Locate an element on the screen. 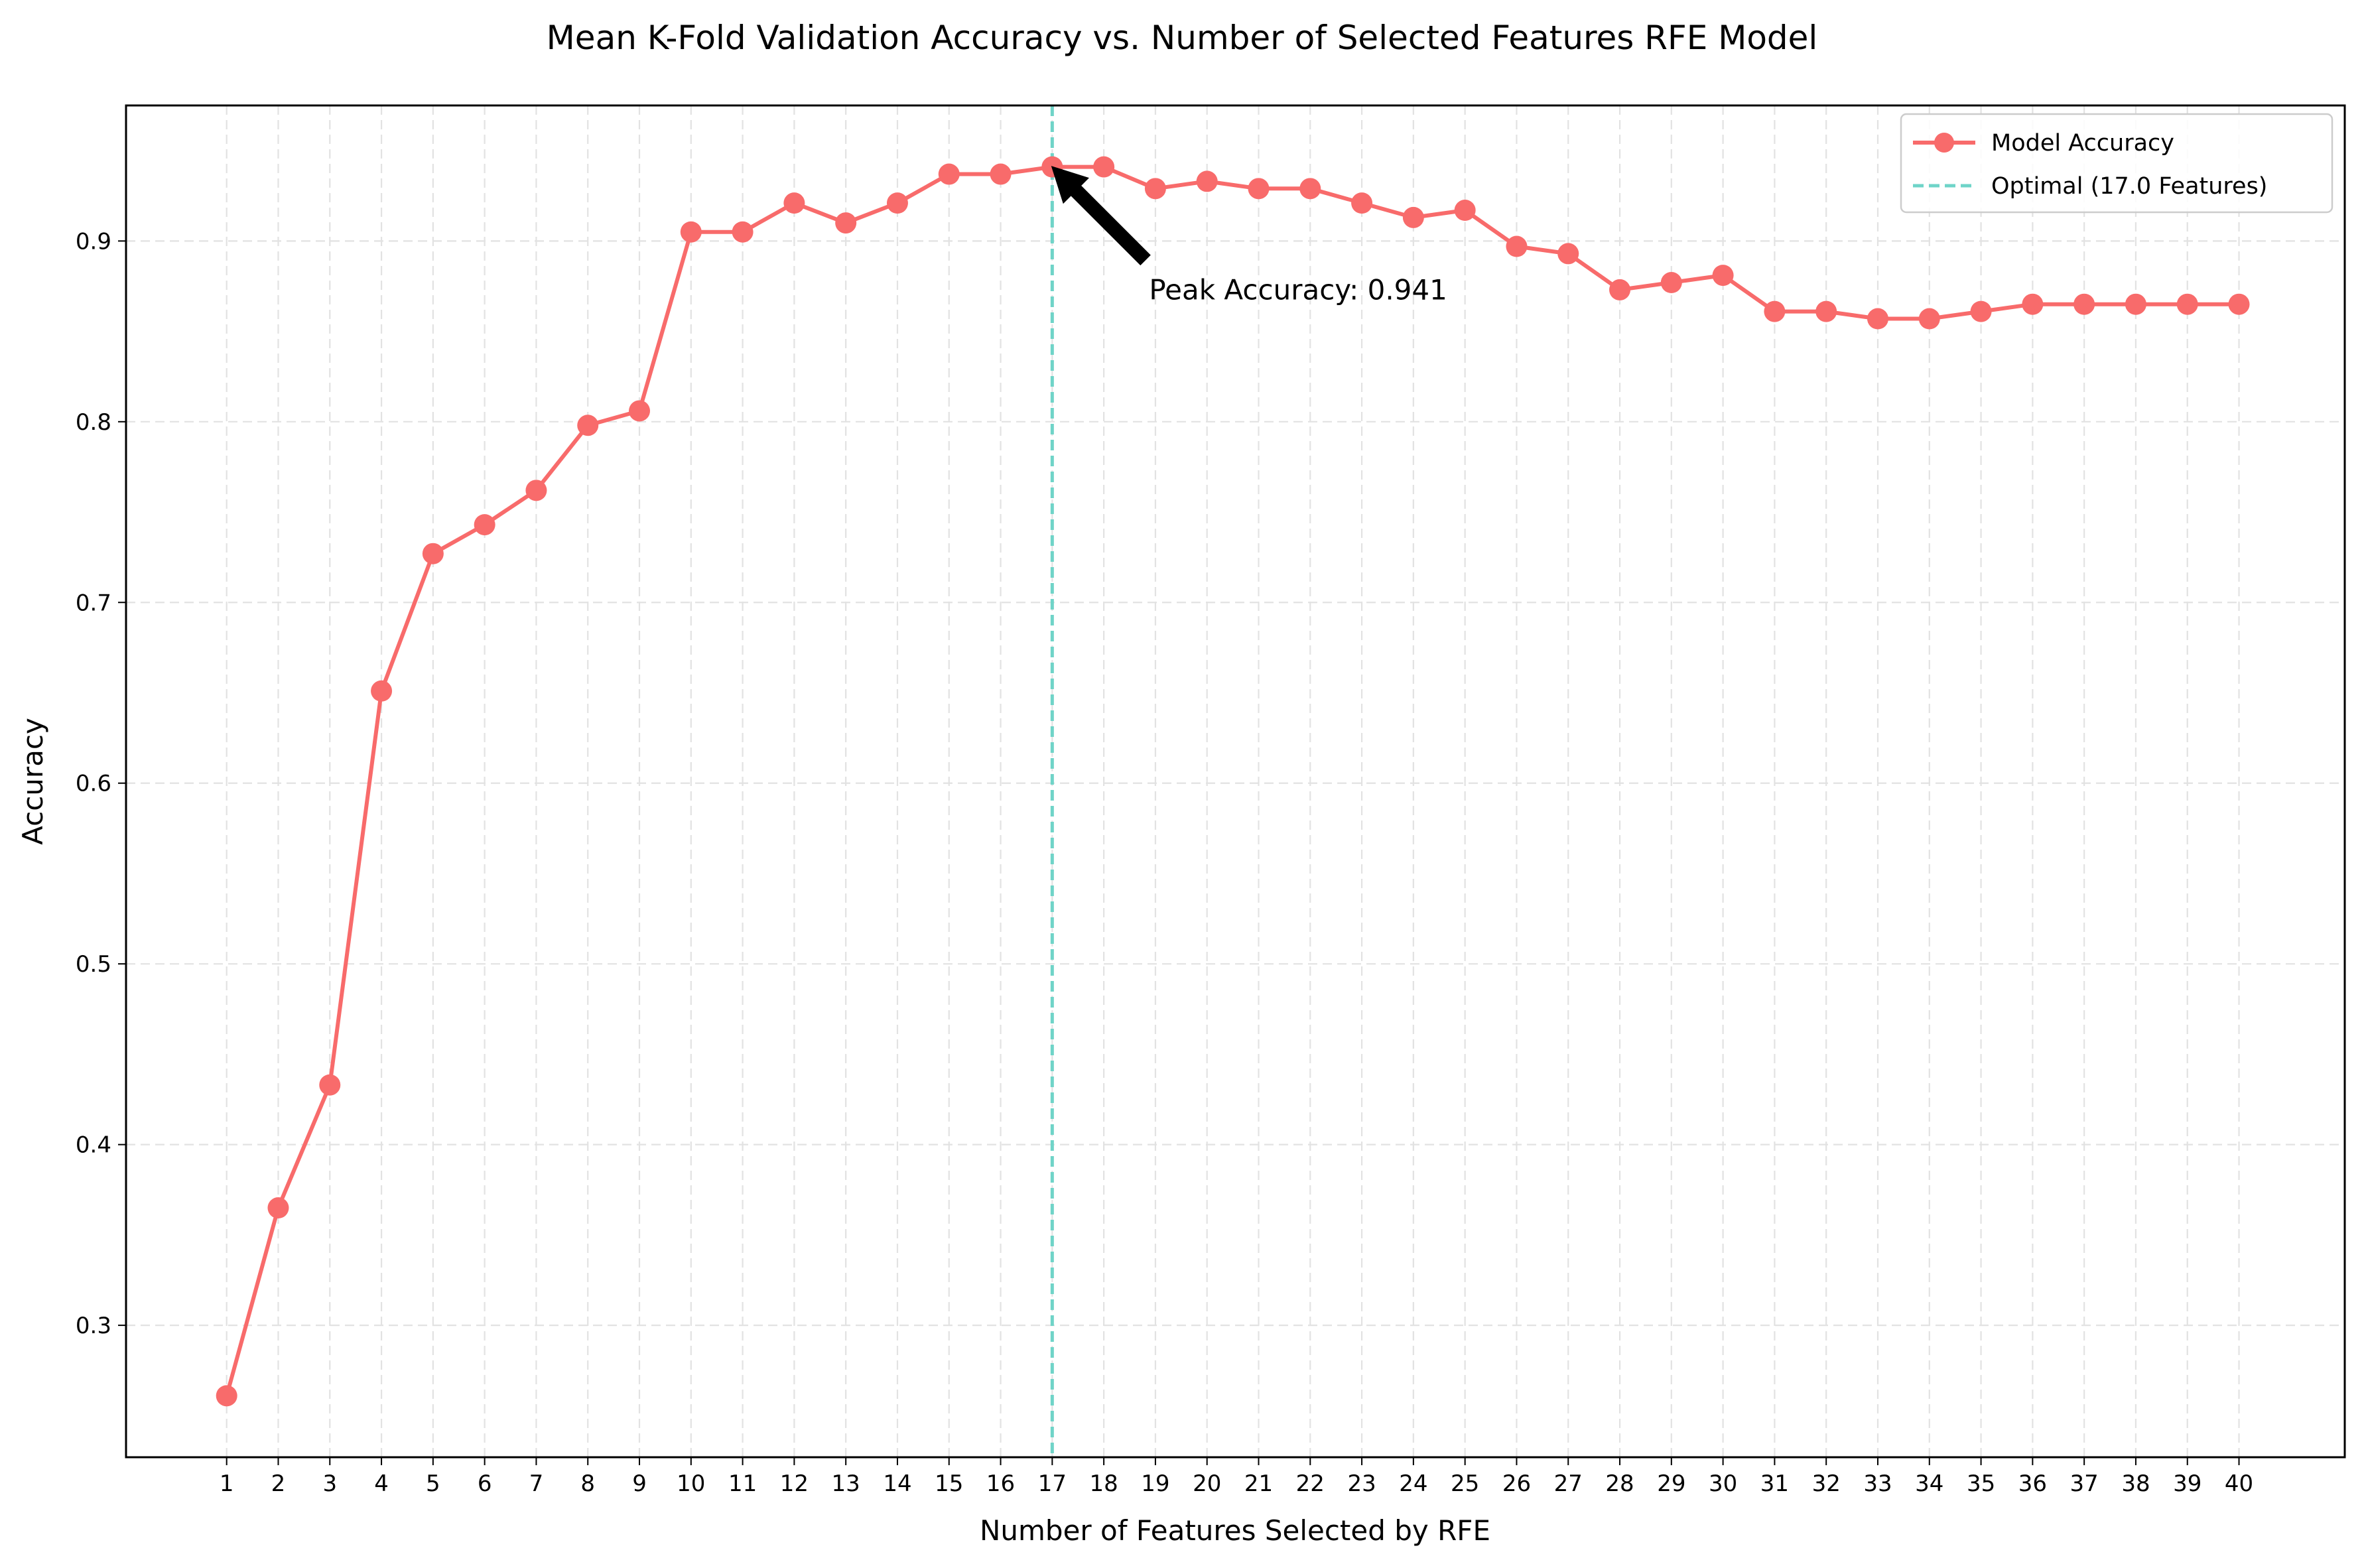  legend: Model Accuracy Optimal (17.0 Features) is located at coordinates (2116, 164).